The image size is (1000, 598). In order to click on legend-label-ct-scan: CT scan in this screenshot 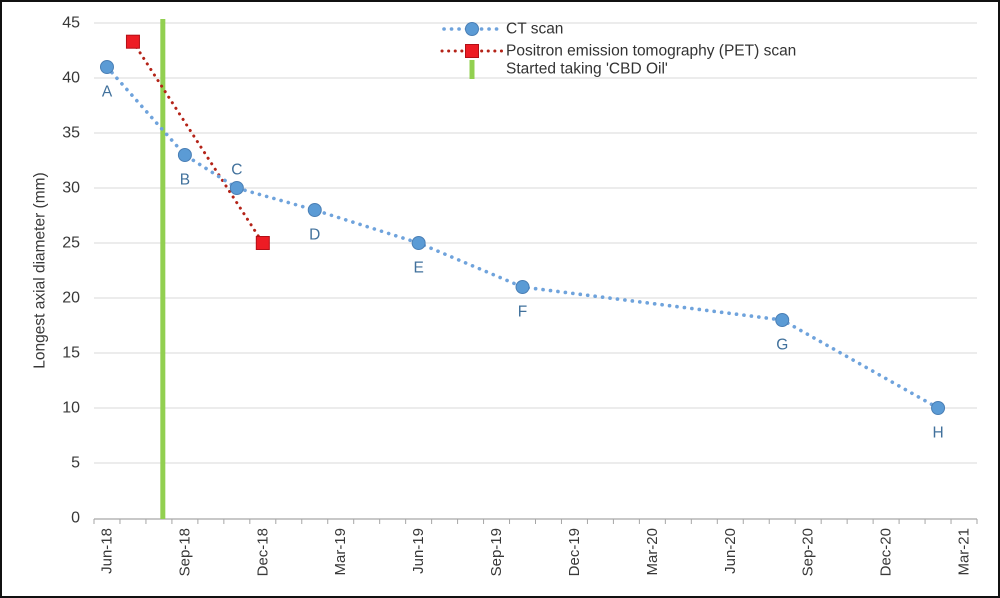, I will do `click(534, 29)`.